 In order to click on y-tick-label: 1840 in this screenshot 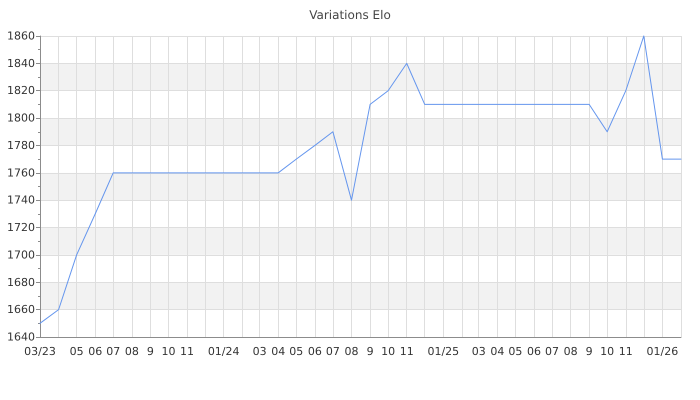, I will do `click(21, 63)`.